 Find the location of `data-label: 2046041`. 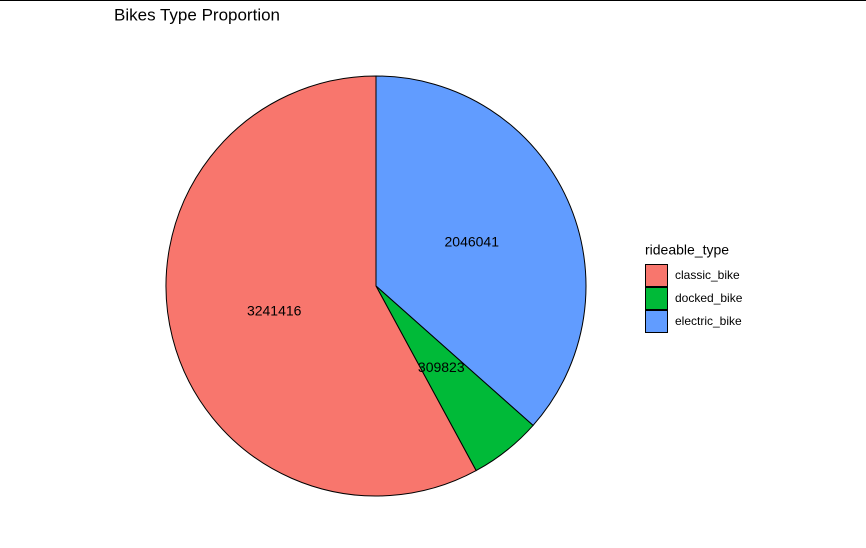

data-label: 2046041 is located at coordinates (472, 242).